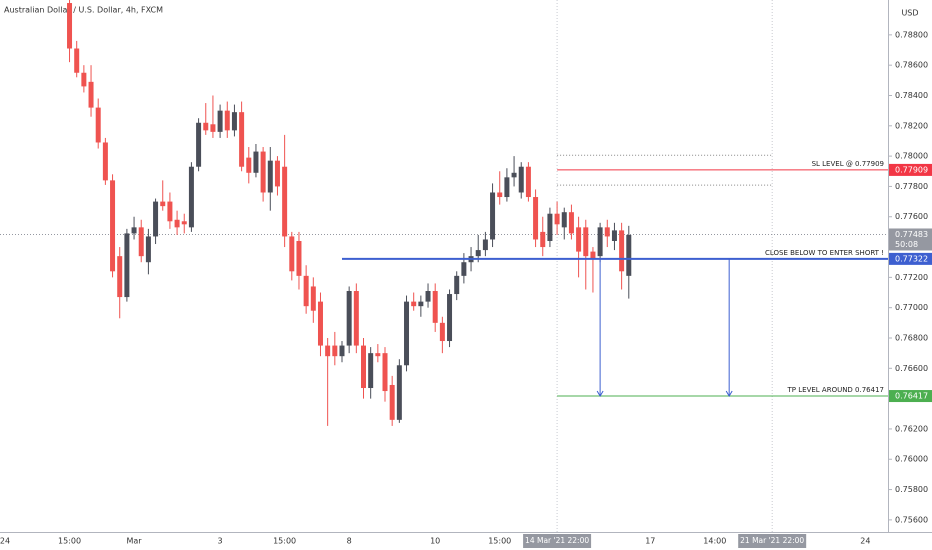  I want to click on y-tick-label: 0.78800, so click(911, 34).